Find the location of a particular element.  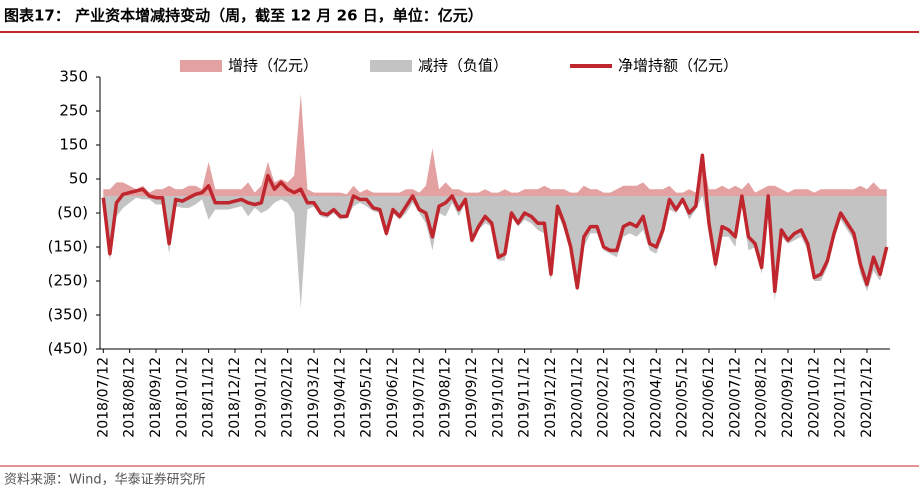

x-tick-label: 2020/12/12 is located at coordinates (867, 397).